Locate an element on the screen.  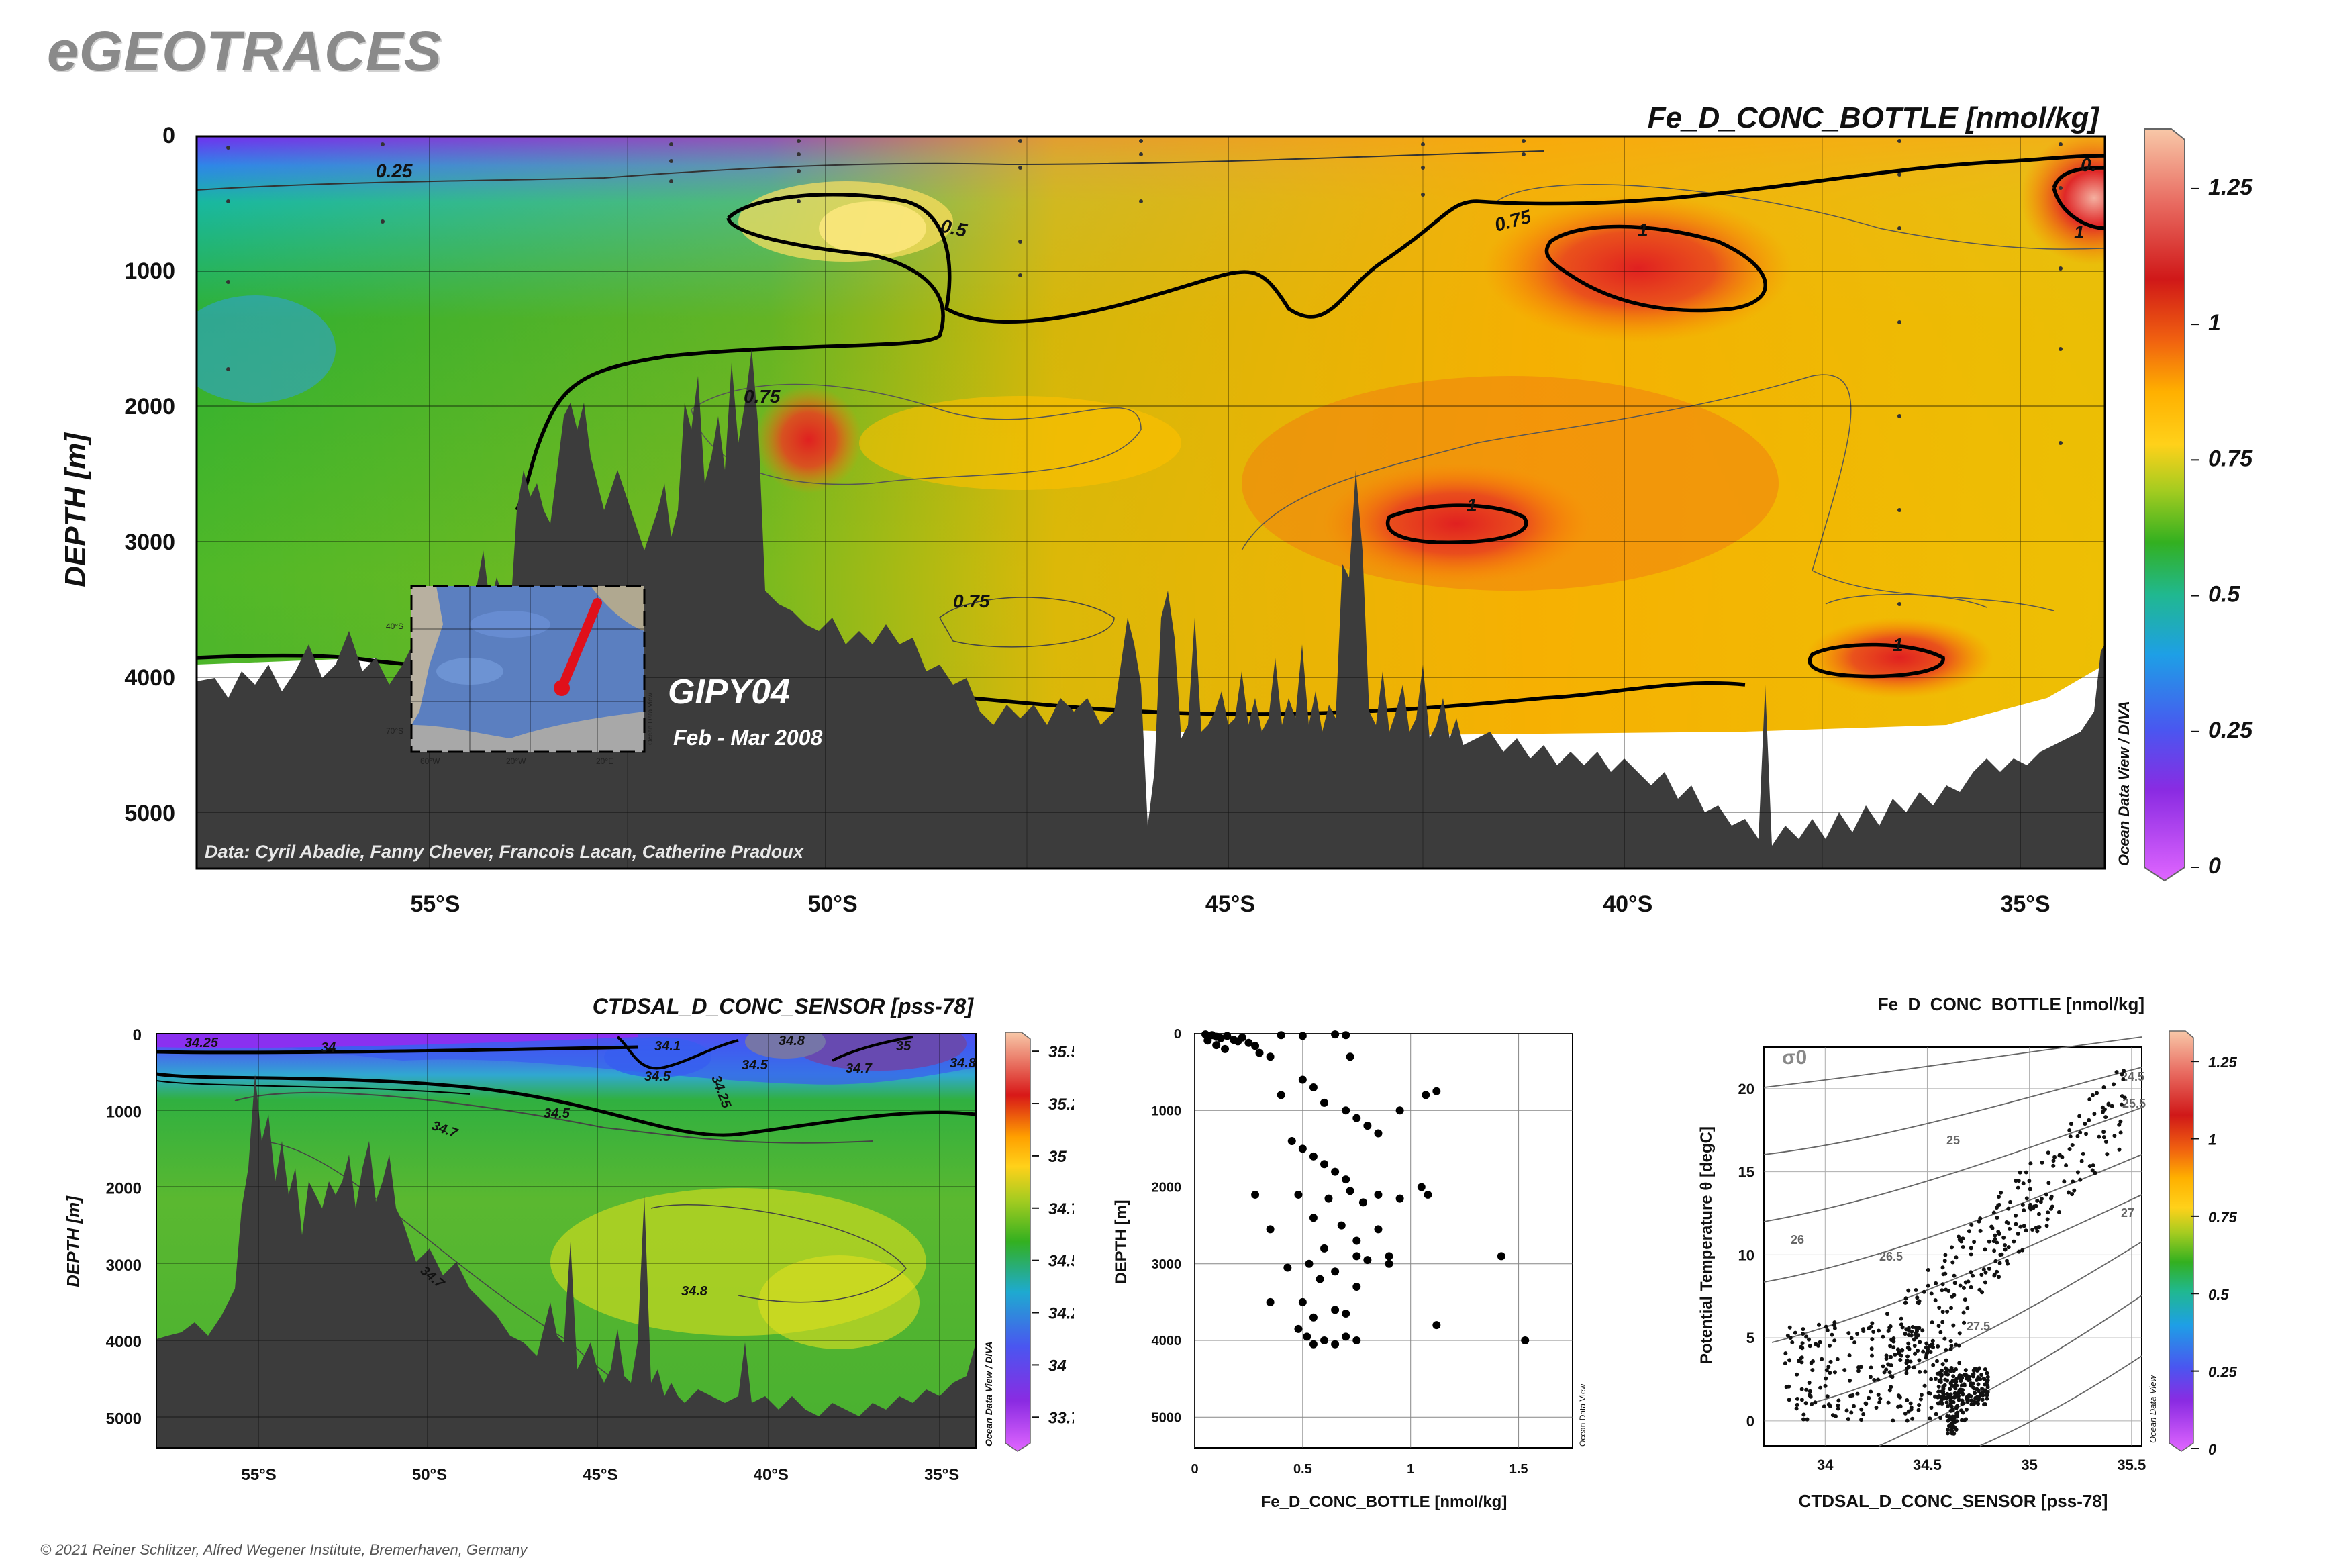
x-tick-label: 0.5 is located at coordinates (1302, 1469).